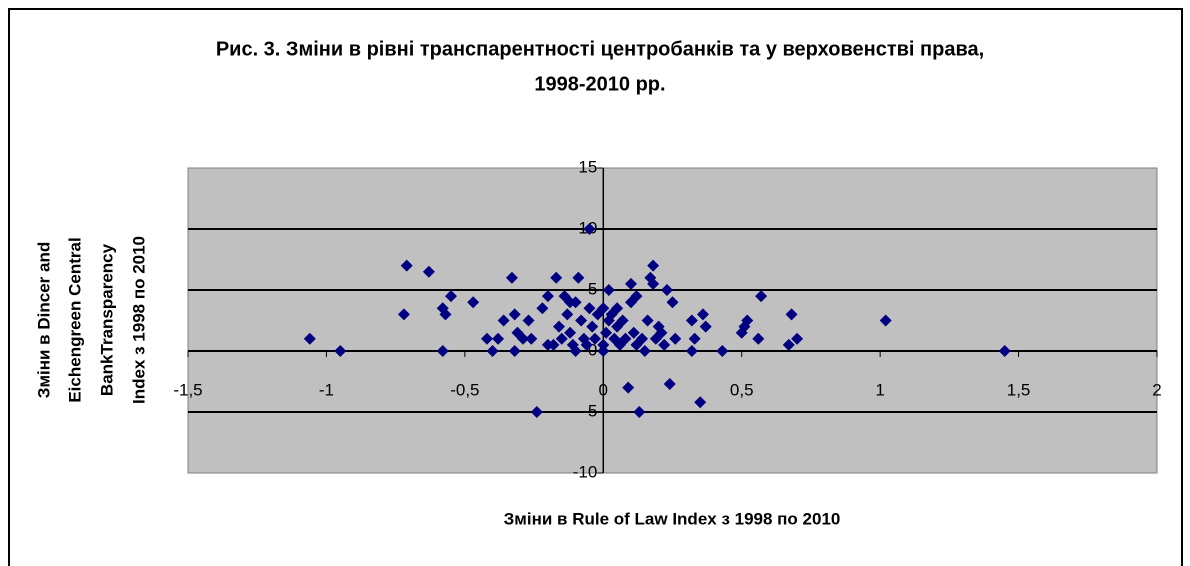  What do you see at coordinates (587, 166) in the screenshot?
I see `y-tick-label: 15` at bounding box center [587, 166].